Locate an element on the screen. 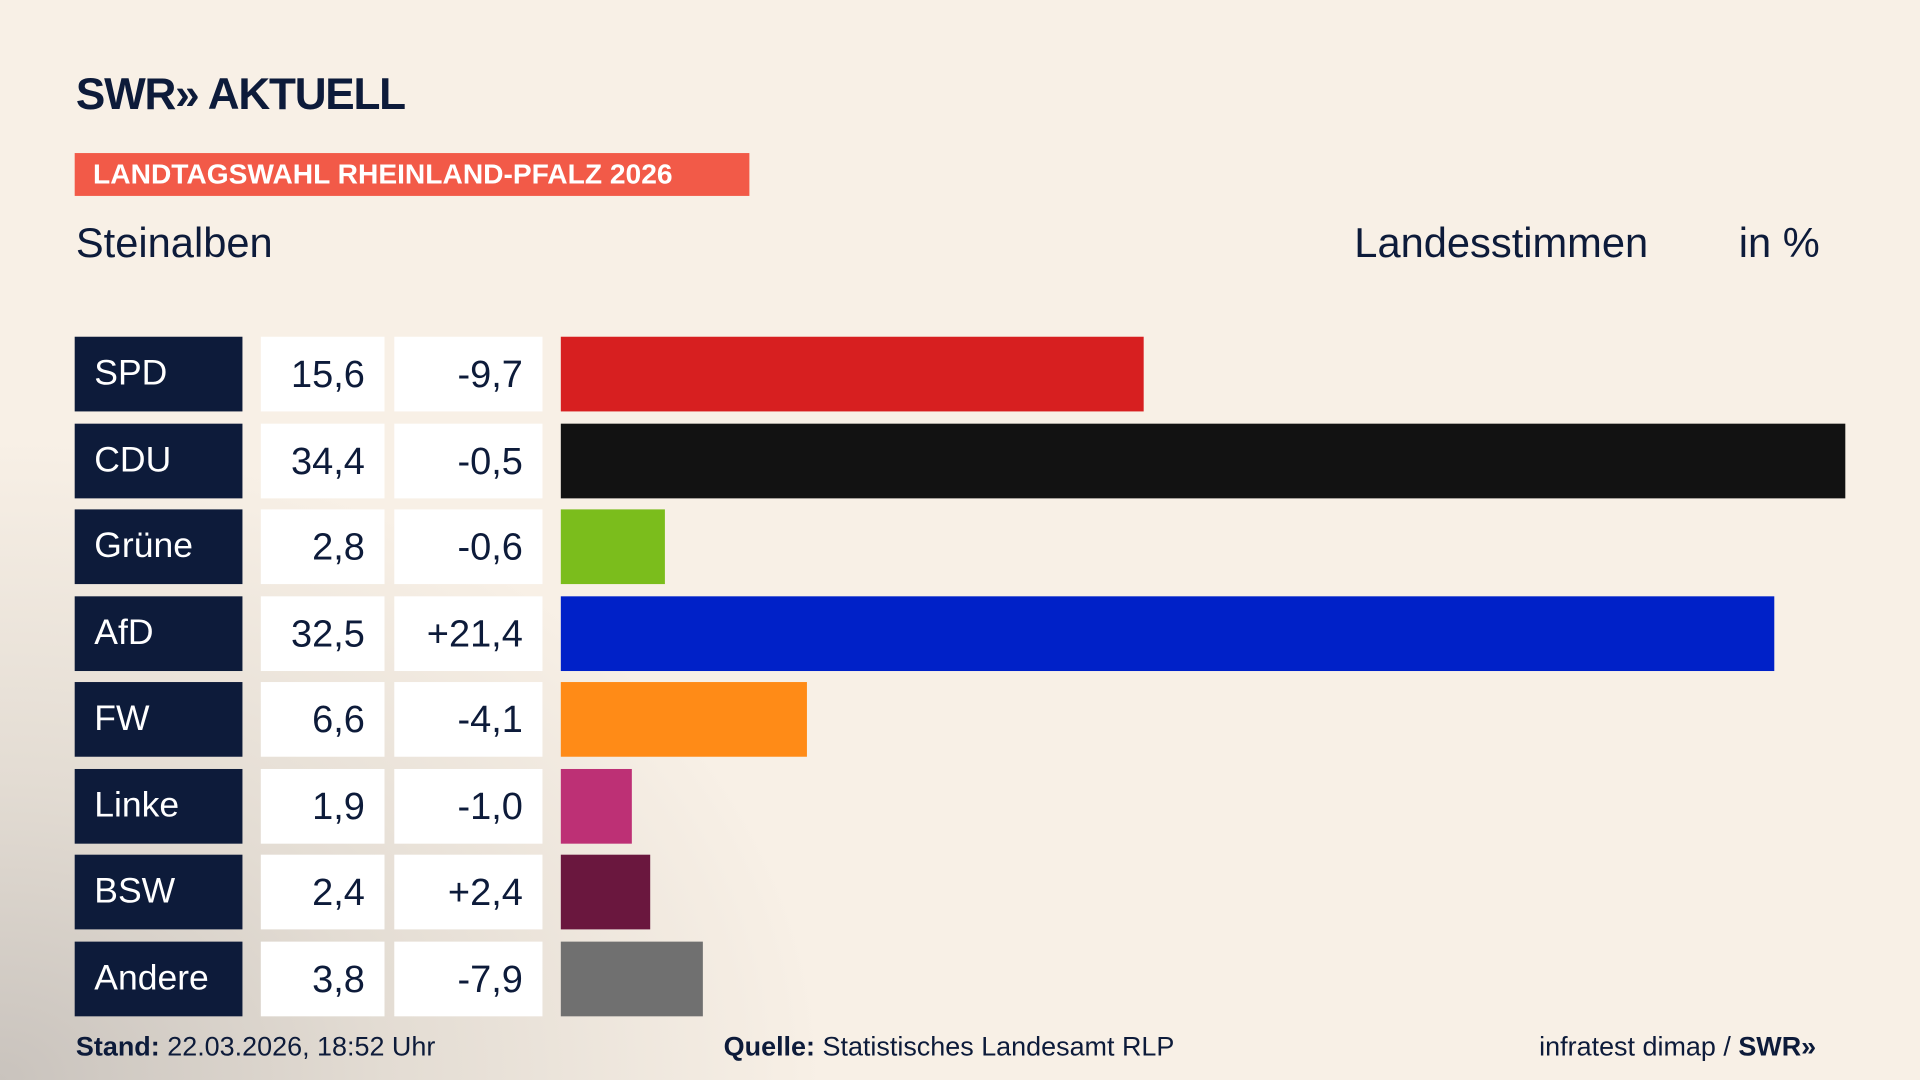 The width and height of the screenshot is (1920, 1080). change-label: -0,5 is located at coordinates (468, 460).